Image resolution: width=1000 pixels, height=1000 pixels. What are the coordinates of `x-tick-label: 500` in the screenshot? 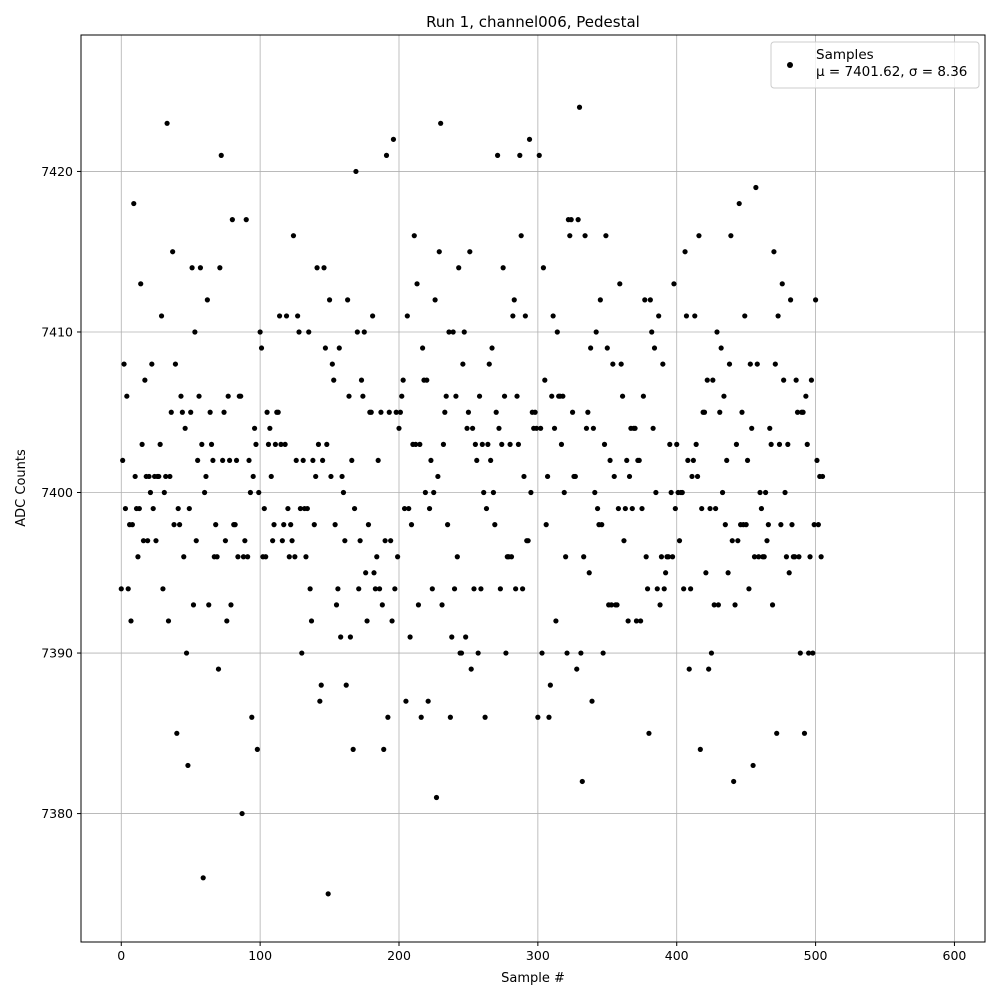 It's located at (816, 955).